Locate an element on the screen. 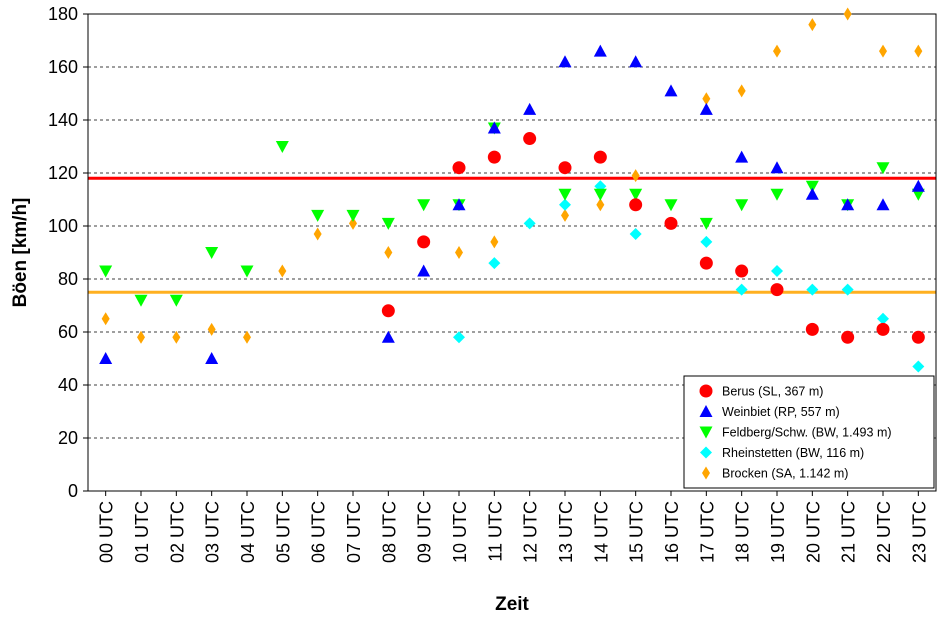 This screenshot has width=940, height=620. x-tick-label: 18 UTC is located at coordinates (743, 532).